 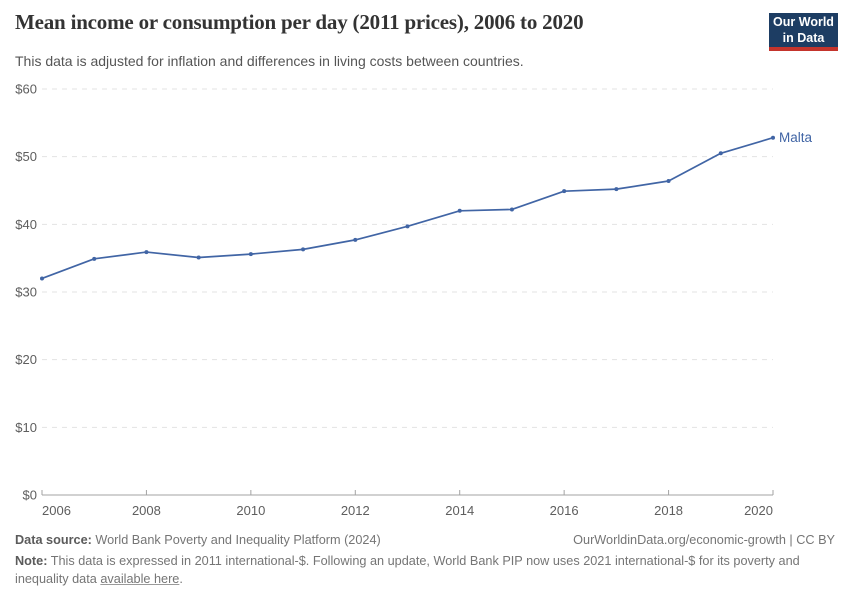 I want to click on x-tick-label: 2020, so click(x=758, y=510).